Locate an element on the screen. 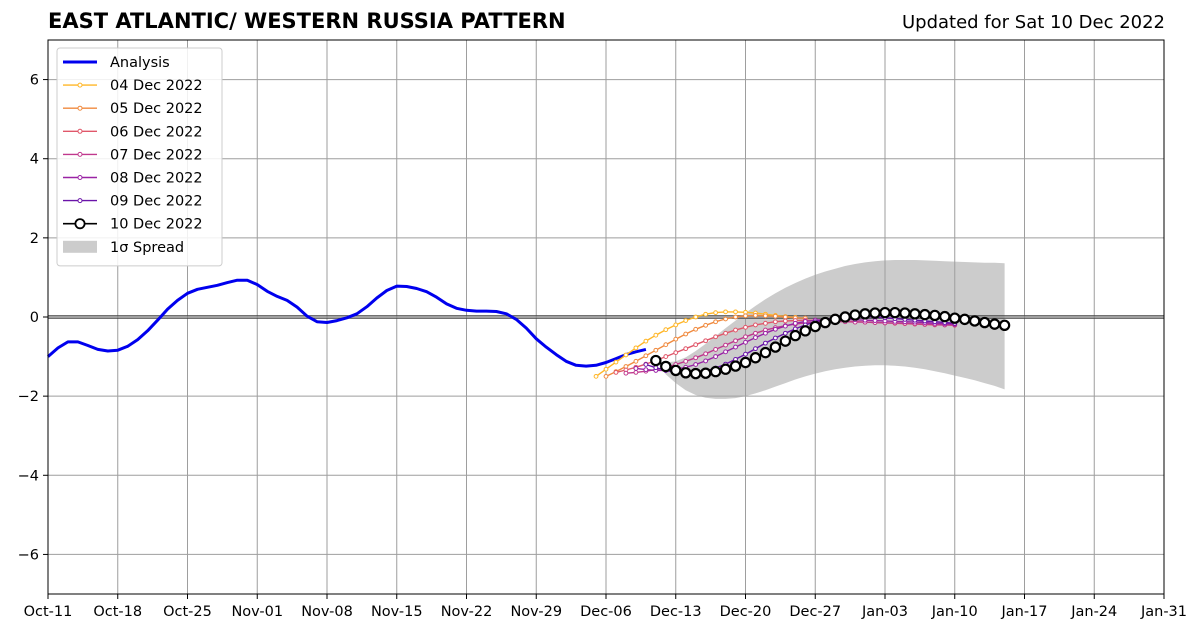  legend-entry-07-dec-2022: 07 Dec 2022 is located at coordinates (133, 155).